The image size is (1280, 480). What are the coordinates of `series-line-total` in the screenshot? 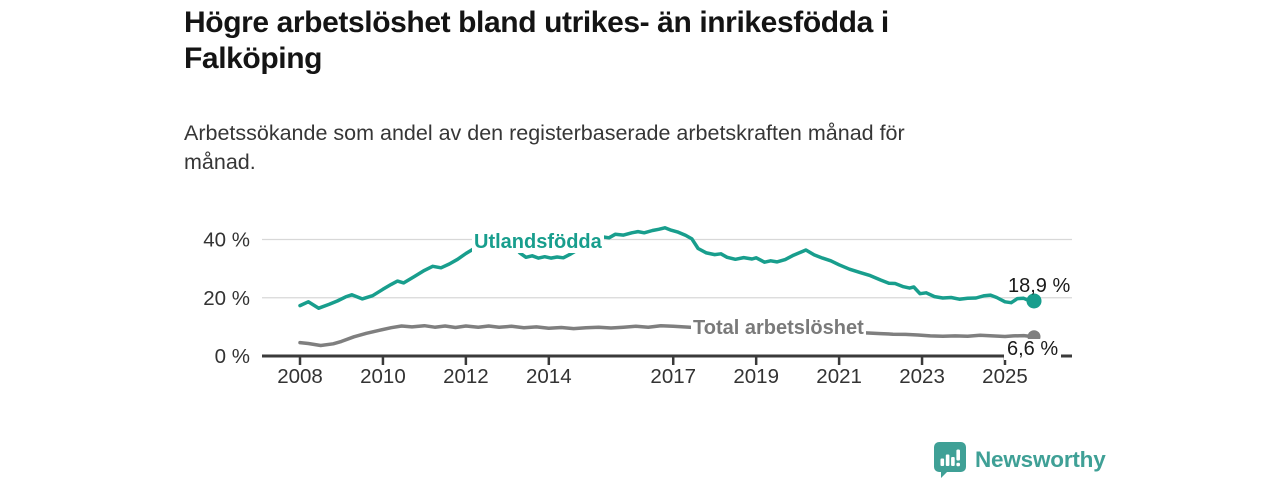 It's located at (667, 335).